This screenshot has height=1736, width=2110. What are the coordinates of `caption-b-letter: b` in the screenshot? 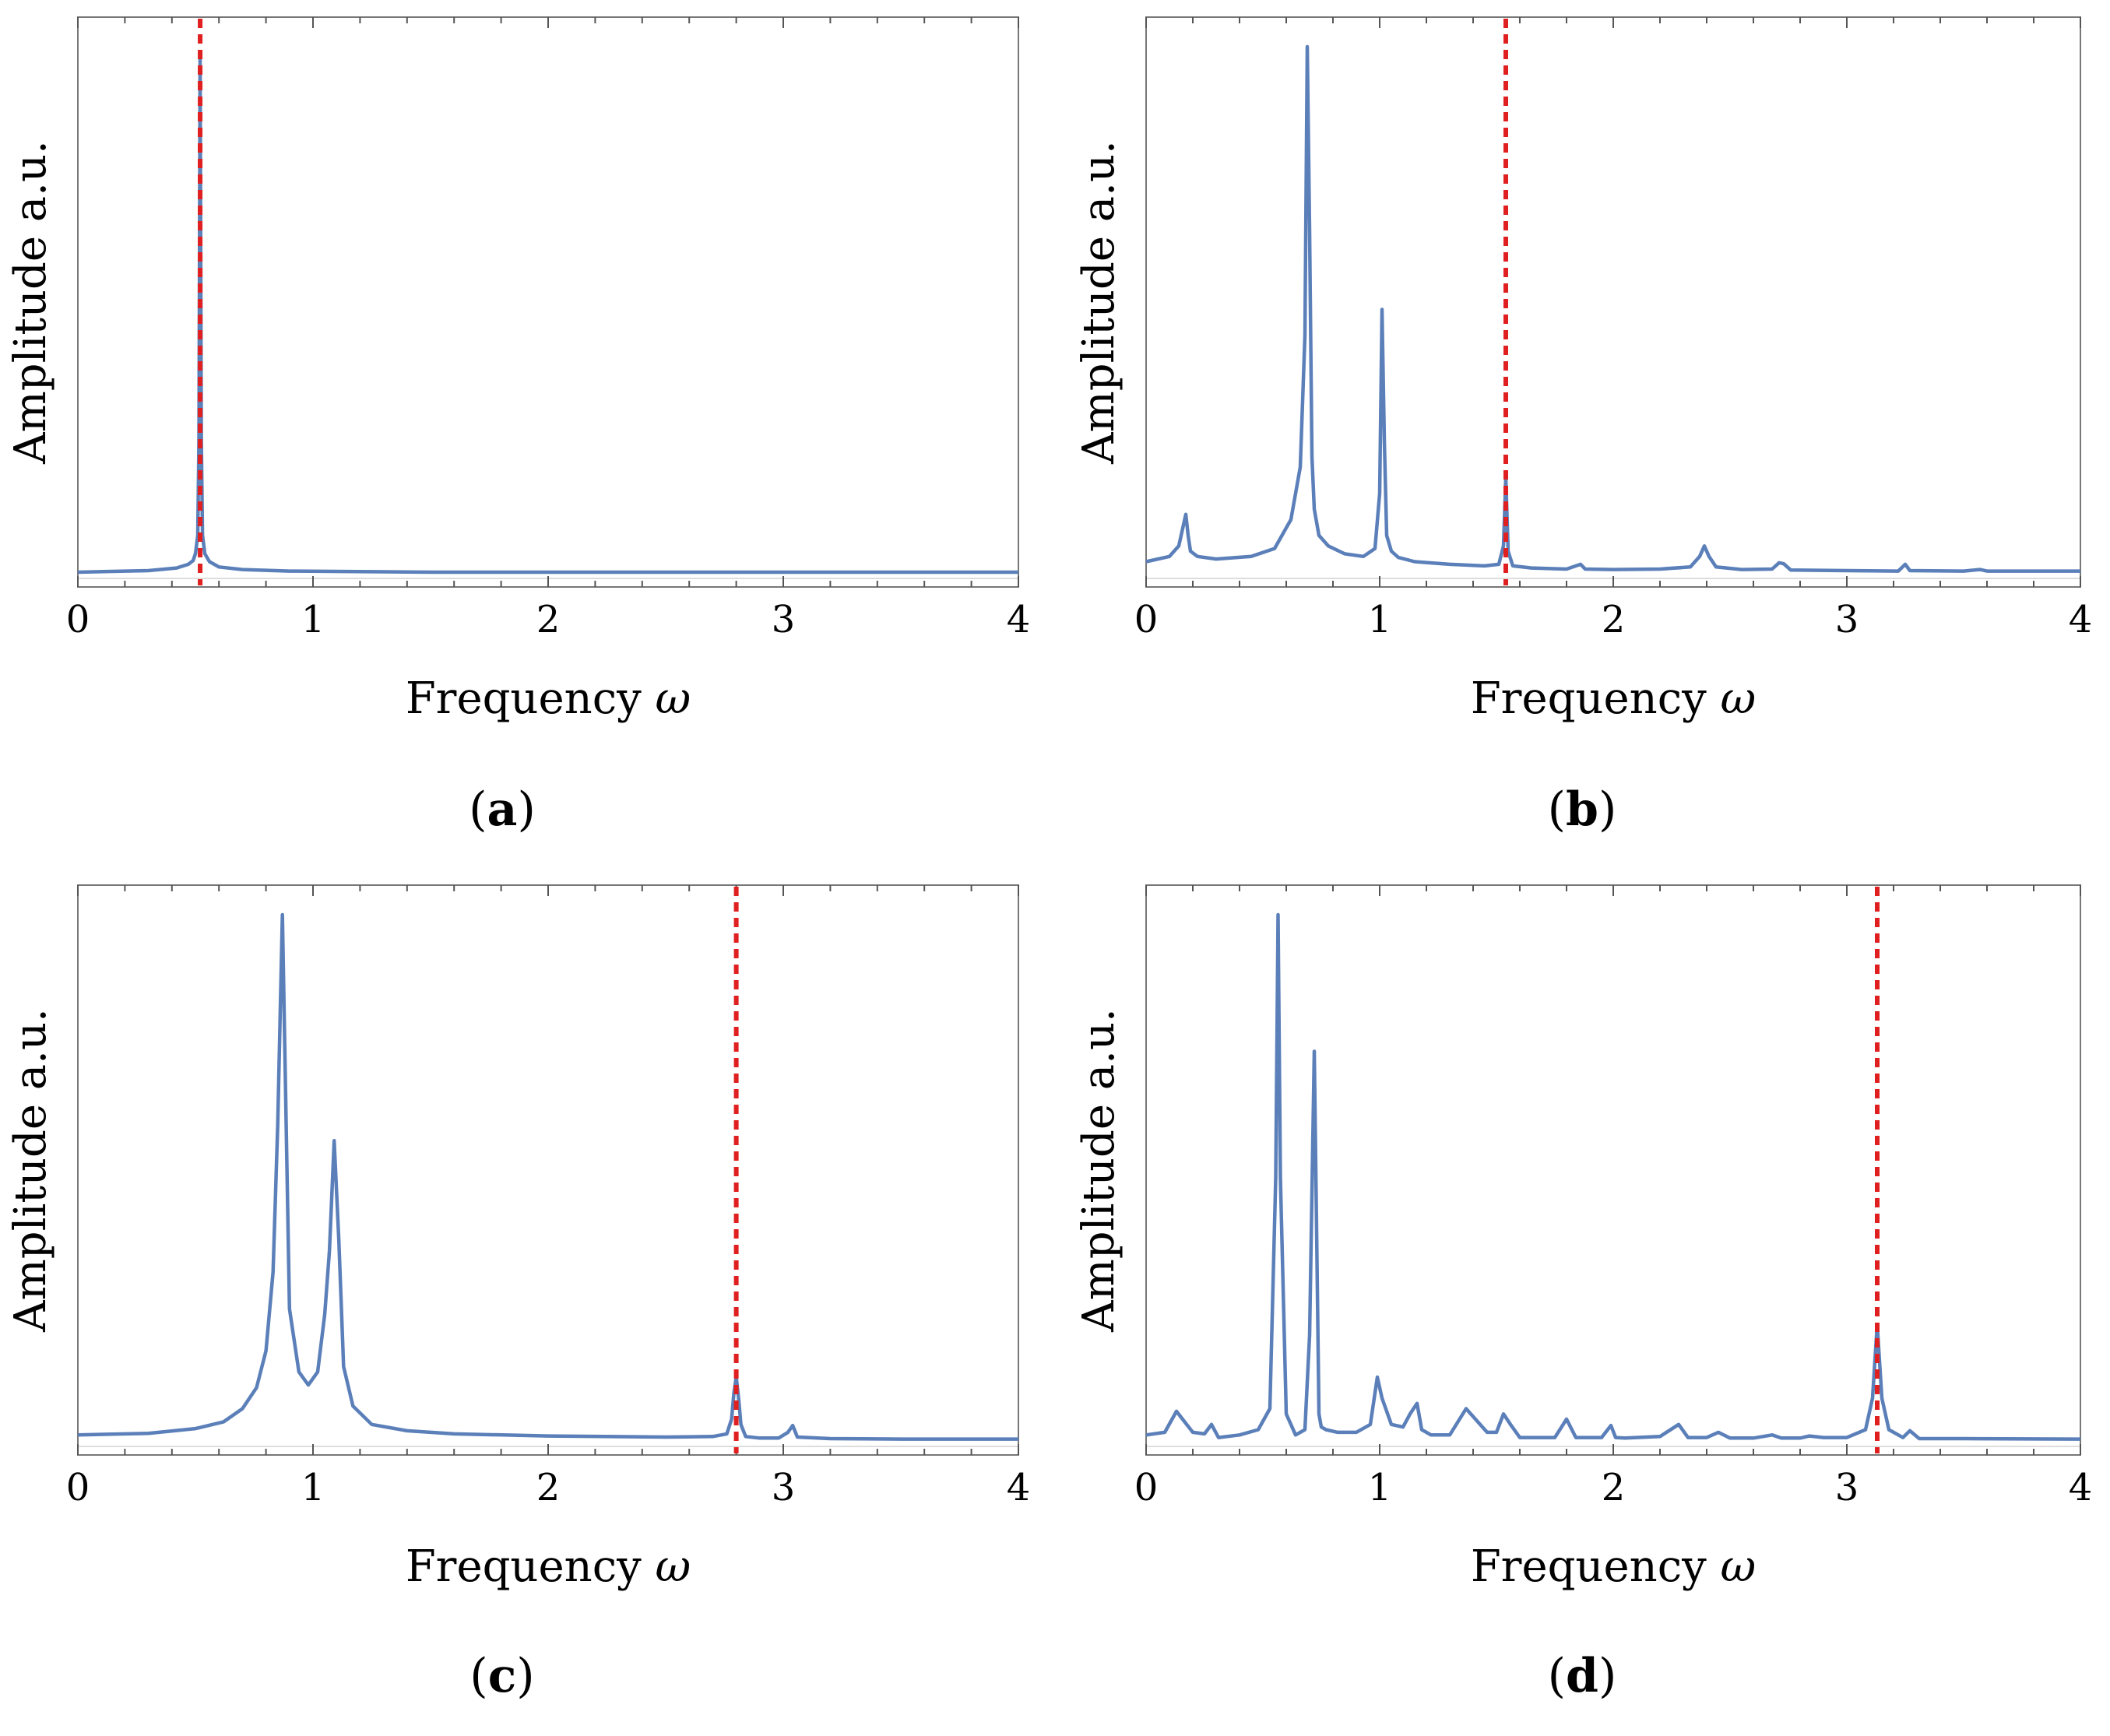 It's located at (1582, 809).